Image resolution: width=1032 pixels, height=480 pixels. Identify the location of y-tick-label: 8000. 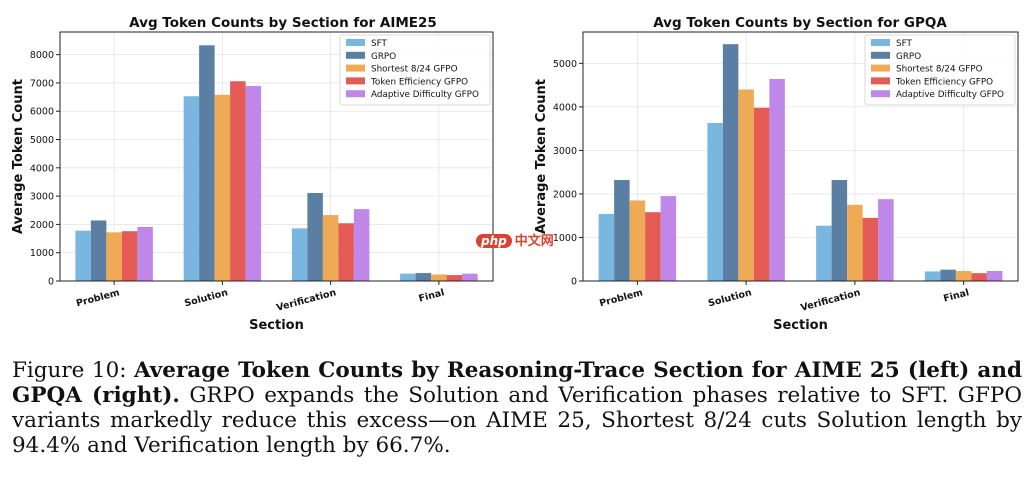
(42, 55).